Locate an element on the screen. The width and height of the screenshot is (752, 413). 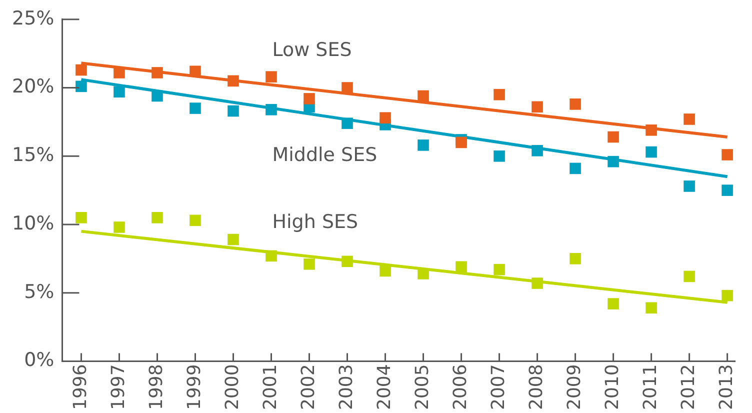
series-label: High SES is located at coordinates (315, 222).